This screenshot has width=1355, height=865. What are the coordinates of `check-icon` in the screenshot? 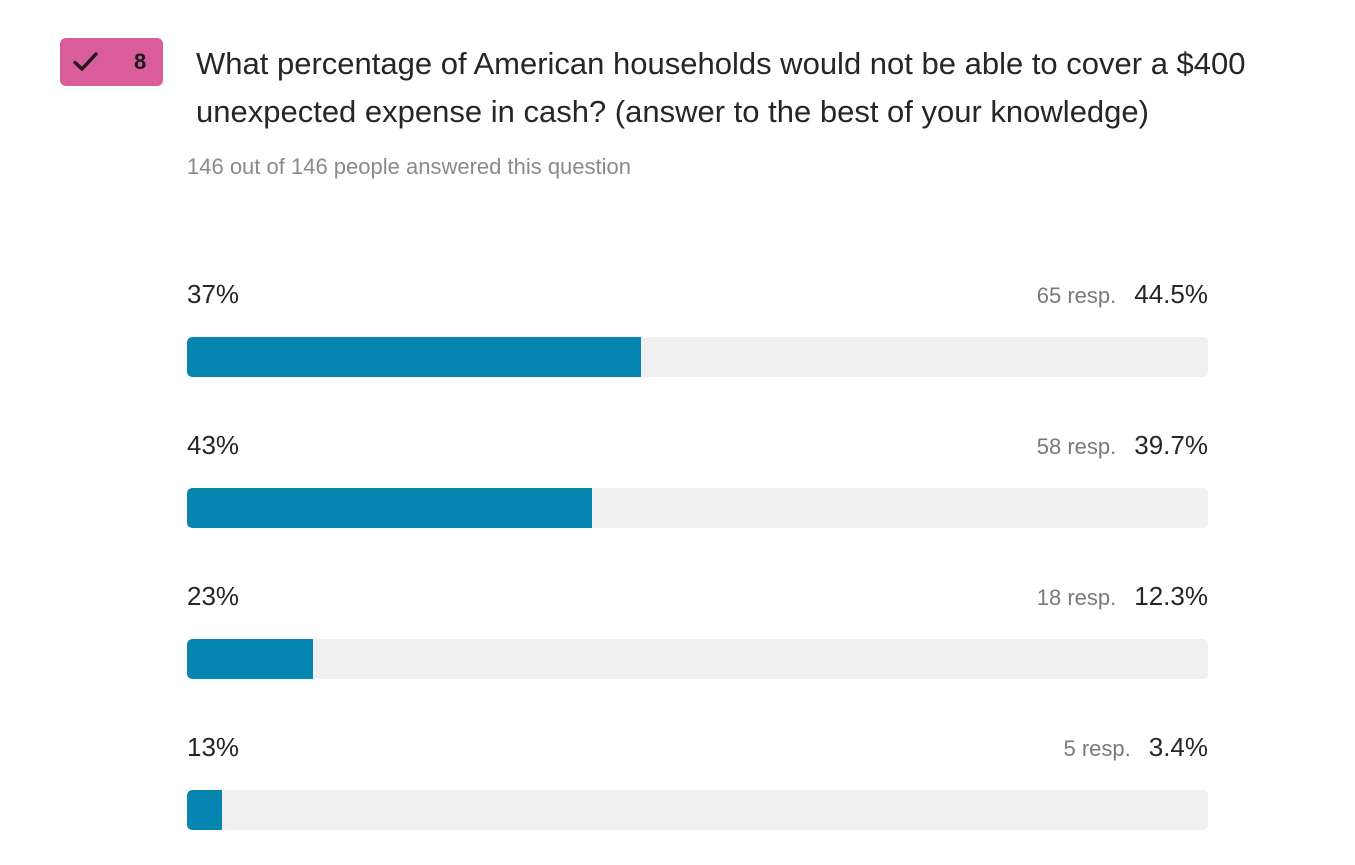 It's located at (85, 61).